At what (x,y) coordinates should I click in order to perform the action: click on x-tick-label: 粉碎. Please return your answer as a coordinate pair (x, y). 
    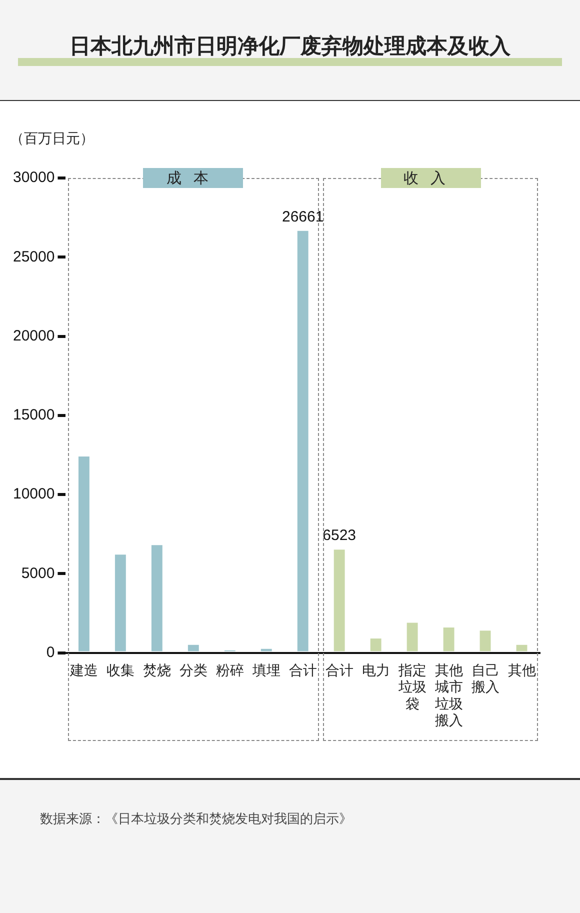
    Looking at the image, I should click on (230, 670).